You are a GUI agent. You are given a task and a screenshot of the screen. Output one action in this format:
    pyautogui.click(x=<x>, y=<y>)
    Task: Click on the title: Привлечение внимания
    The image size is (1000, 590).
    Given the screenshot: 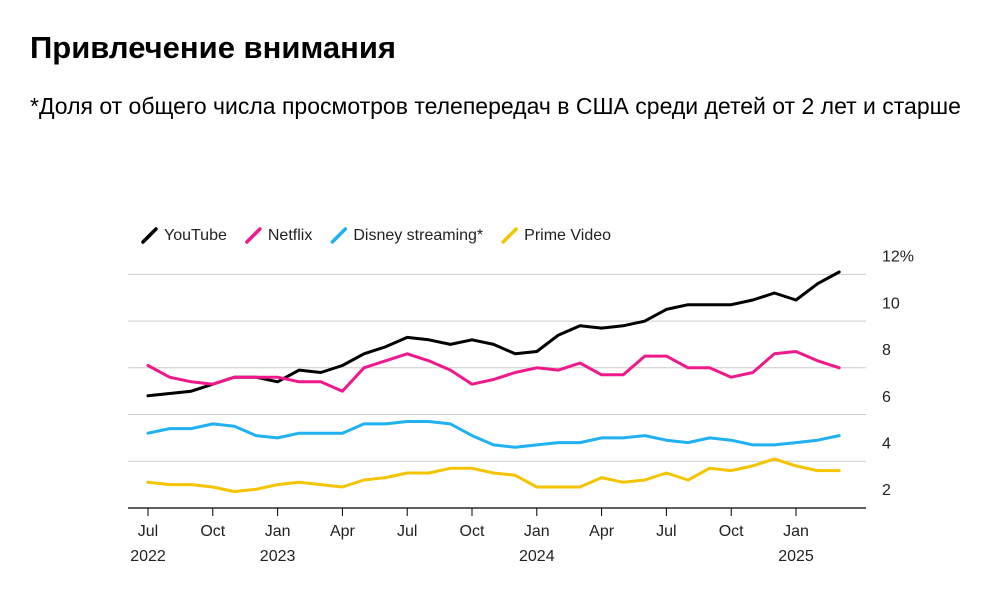 What is the action you would take?
    pyautogui.click(x=213, y=47)
    